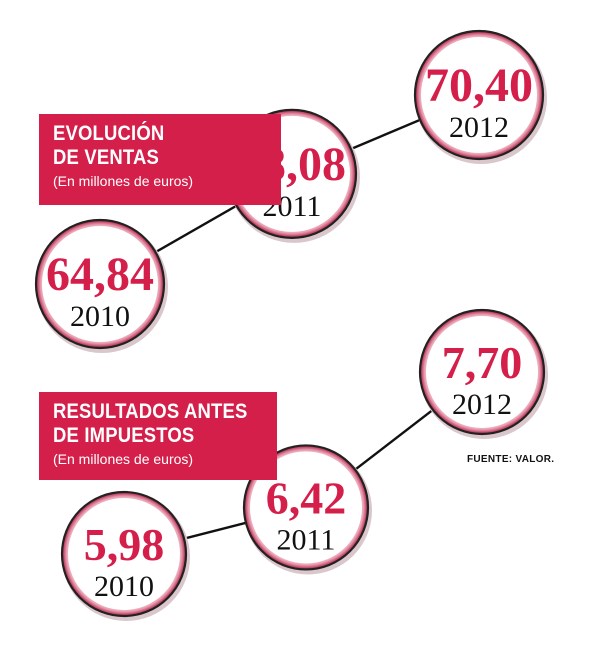 This screenshot has height=663, width=603. What do you see at coordinates (479, 85) in the screenshot?
I see `data-label: 70,40` at bounding box center [479, 85].